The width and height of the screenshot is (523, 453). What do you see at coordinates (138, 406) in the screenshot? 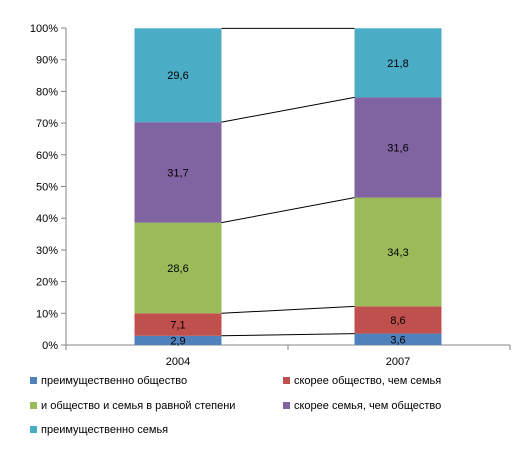
I see `legend-label: и общество и семья в равной степени` at bounding box center [138, 406].